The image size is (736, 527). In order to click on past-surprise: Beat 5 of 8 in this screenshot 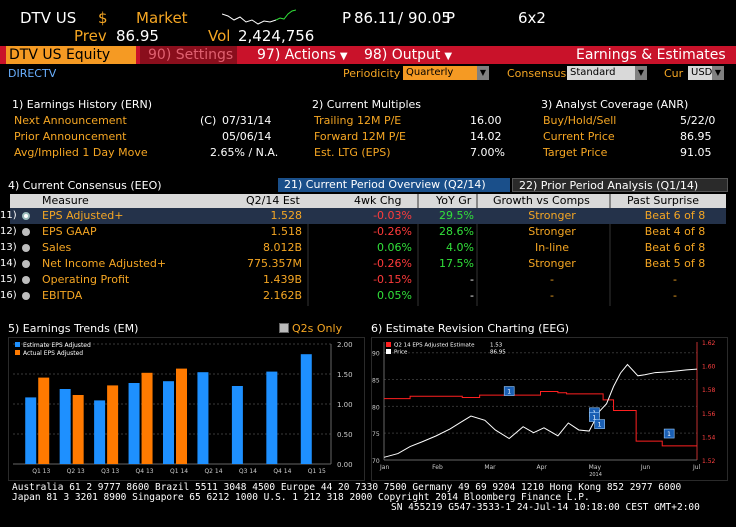, I will do `click(675, 263)`.